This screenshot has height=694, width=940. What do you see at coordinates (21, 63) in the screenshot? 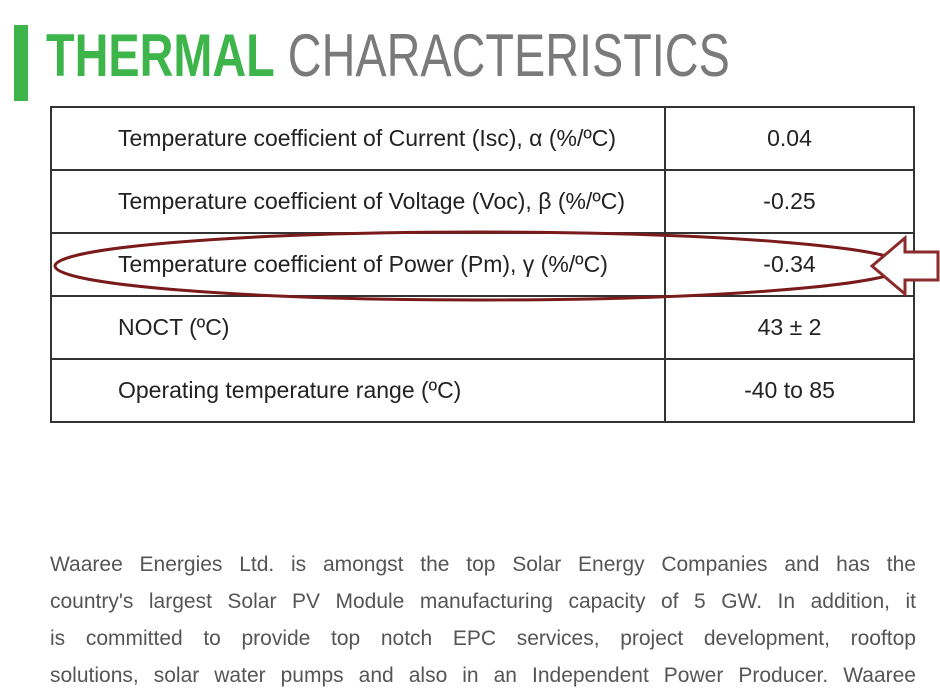
I see `accent-bar` at bounding box center [21, 63].